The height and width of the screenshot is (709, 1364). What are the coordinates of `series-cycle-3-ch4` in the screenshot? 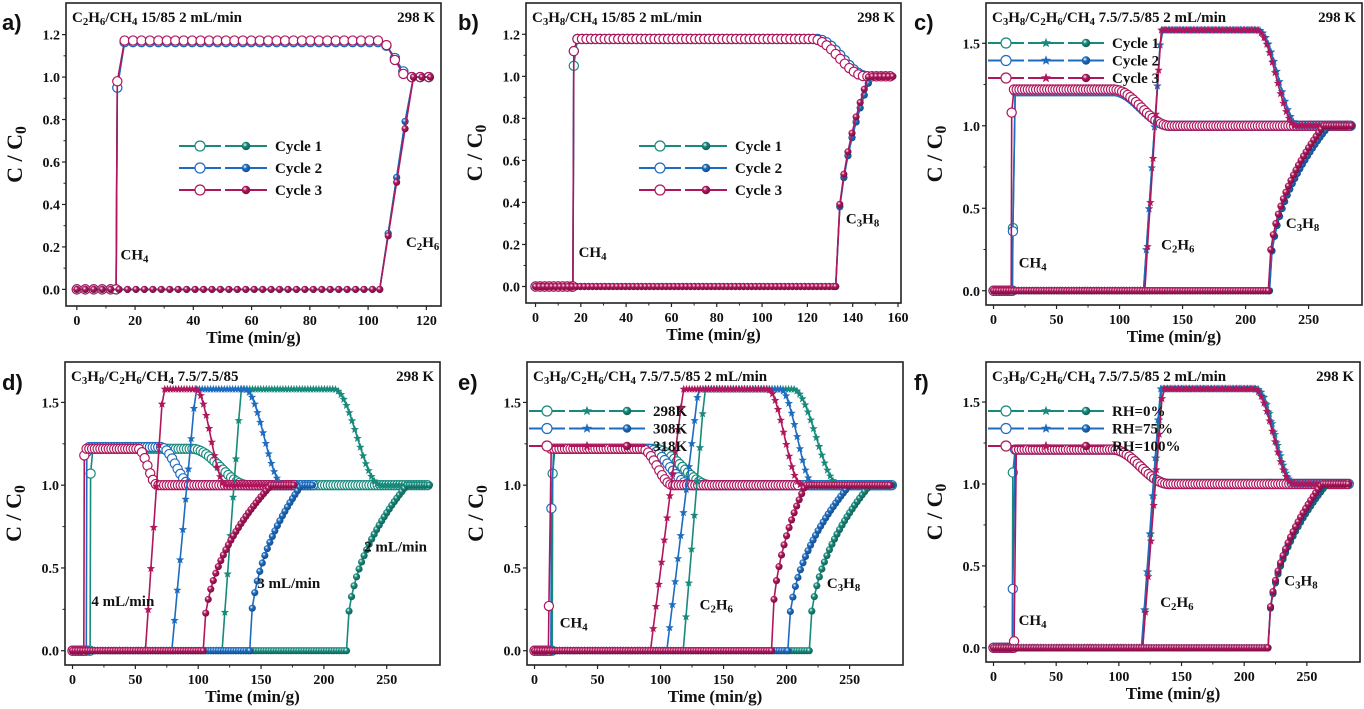 It's located at (713, 162).